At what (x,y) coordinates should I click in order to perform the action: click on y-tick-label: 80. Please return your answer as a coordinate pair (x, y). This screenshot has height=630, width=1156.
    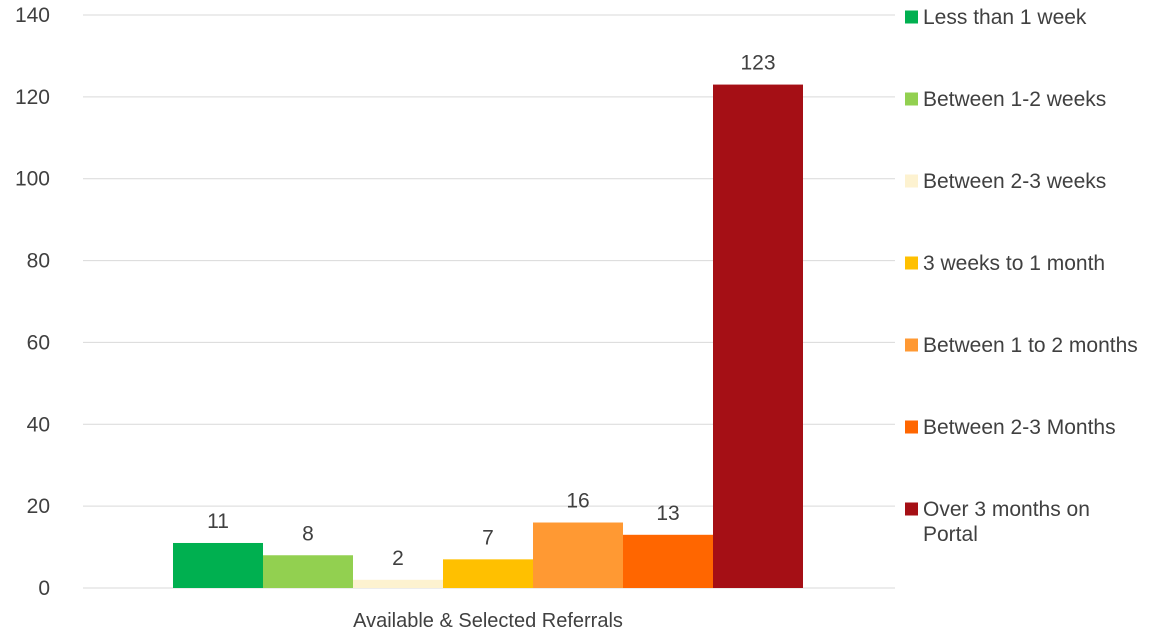
    Looking at the image, I should click on (38, 261).